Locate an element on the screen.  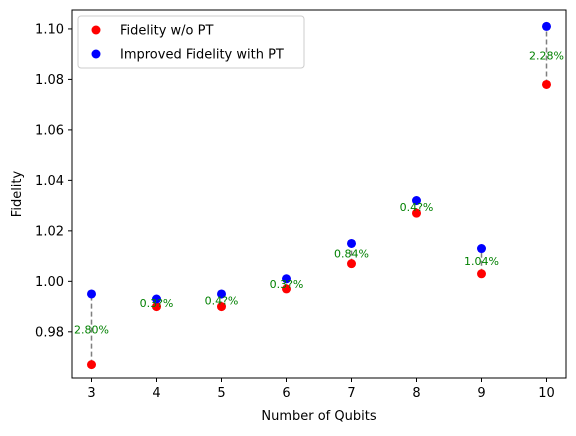
x-tick-label: 7 is located at coordinates (351, 393).